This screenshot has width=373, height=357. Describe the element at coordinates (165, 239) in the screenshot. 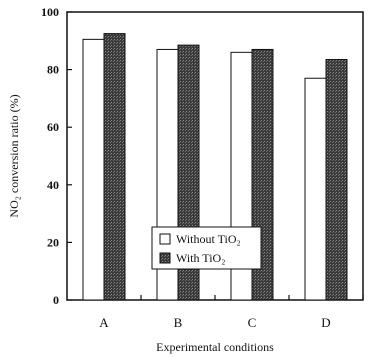

I see `legend-swatch-without-tio2` at that location.